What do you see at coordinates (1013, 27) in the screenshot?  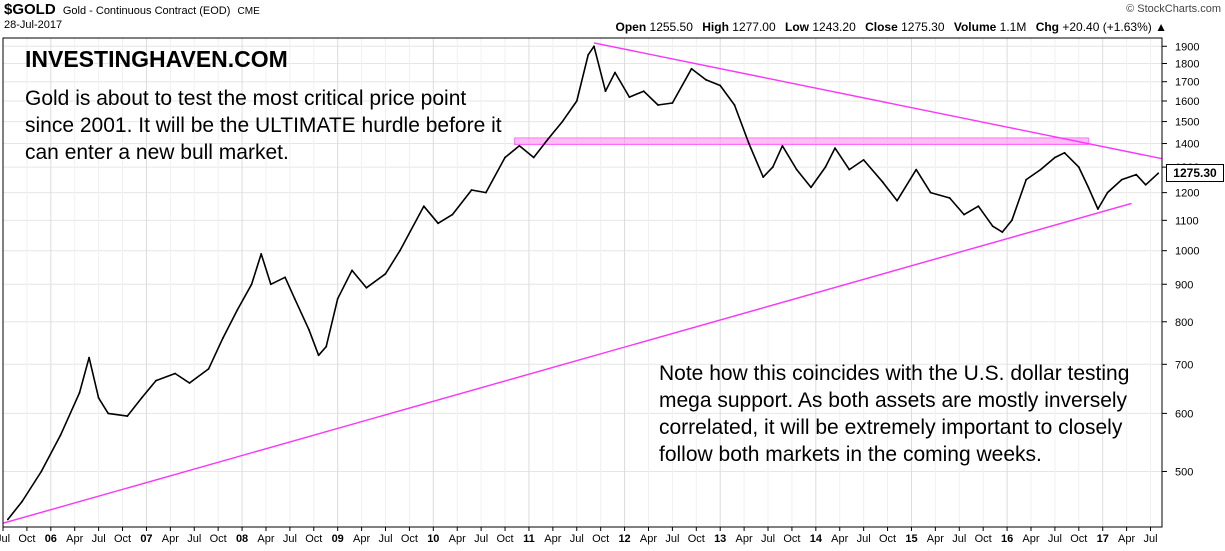 I see `volume-value: 1.1M` at bounding box center [1013, 27].